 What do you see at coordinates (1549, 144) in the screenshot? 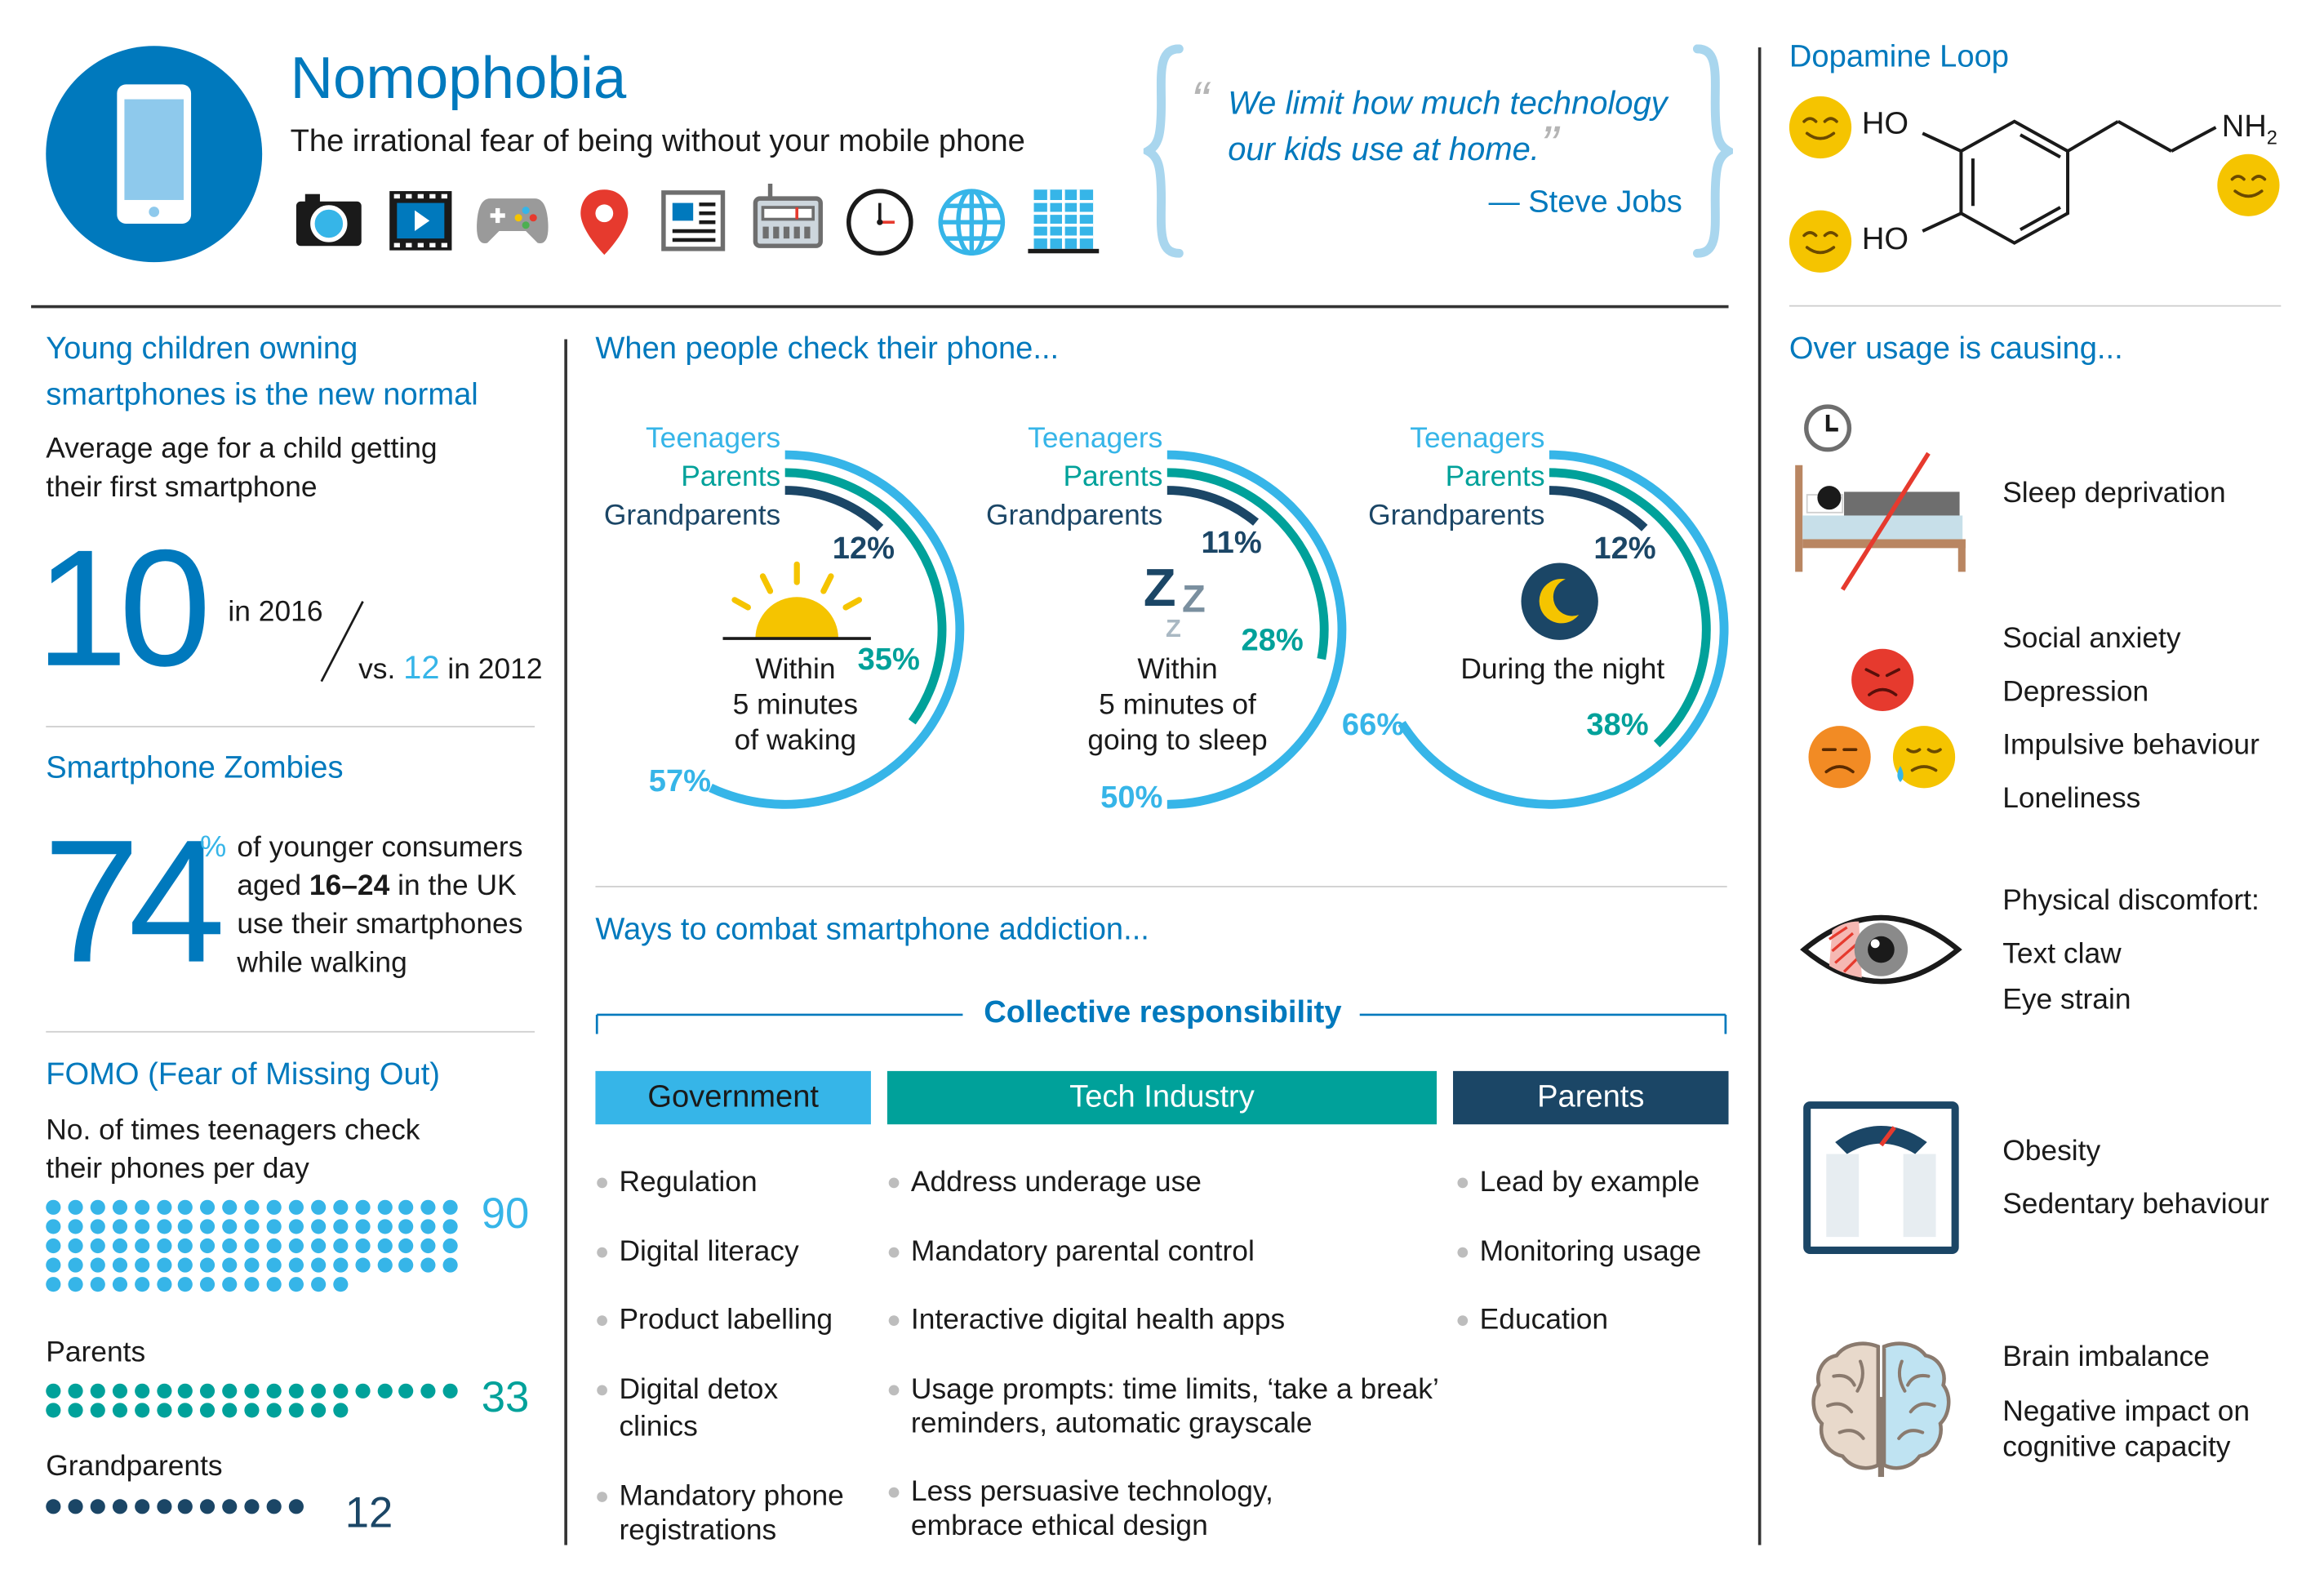
I see `close-quote-icon: ”` at bounding box center [1549, 144].